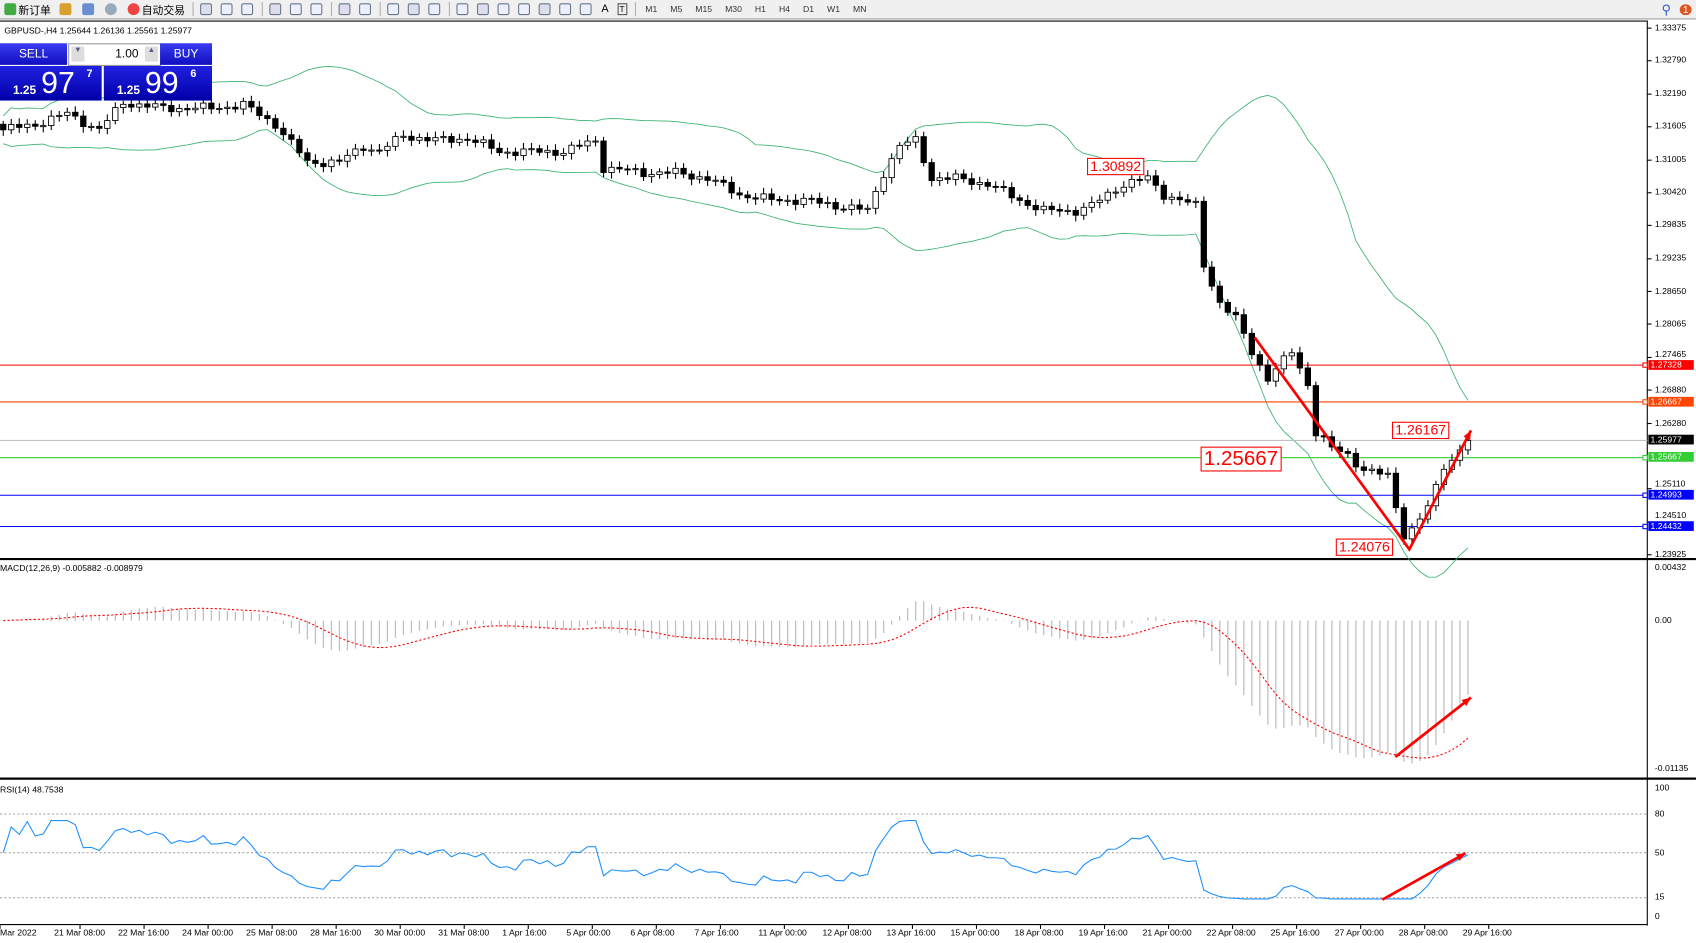 This screenshot has height=943, width=1696. What do you see at coordinates (248, 9) in the screenshot?
I see `line-chart-button` at bounding box center [248, 9].